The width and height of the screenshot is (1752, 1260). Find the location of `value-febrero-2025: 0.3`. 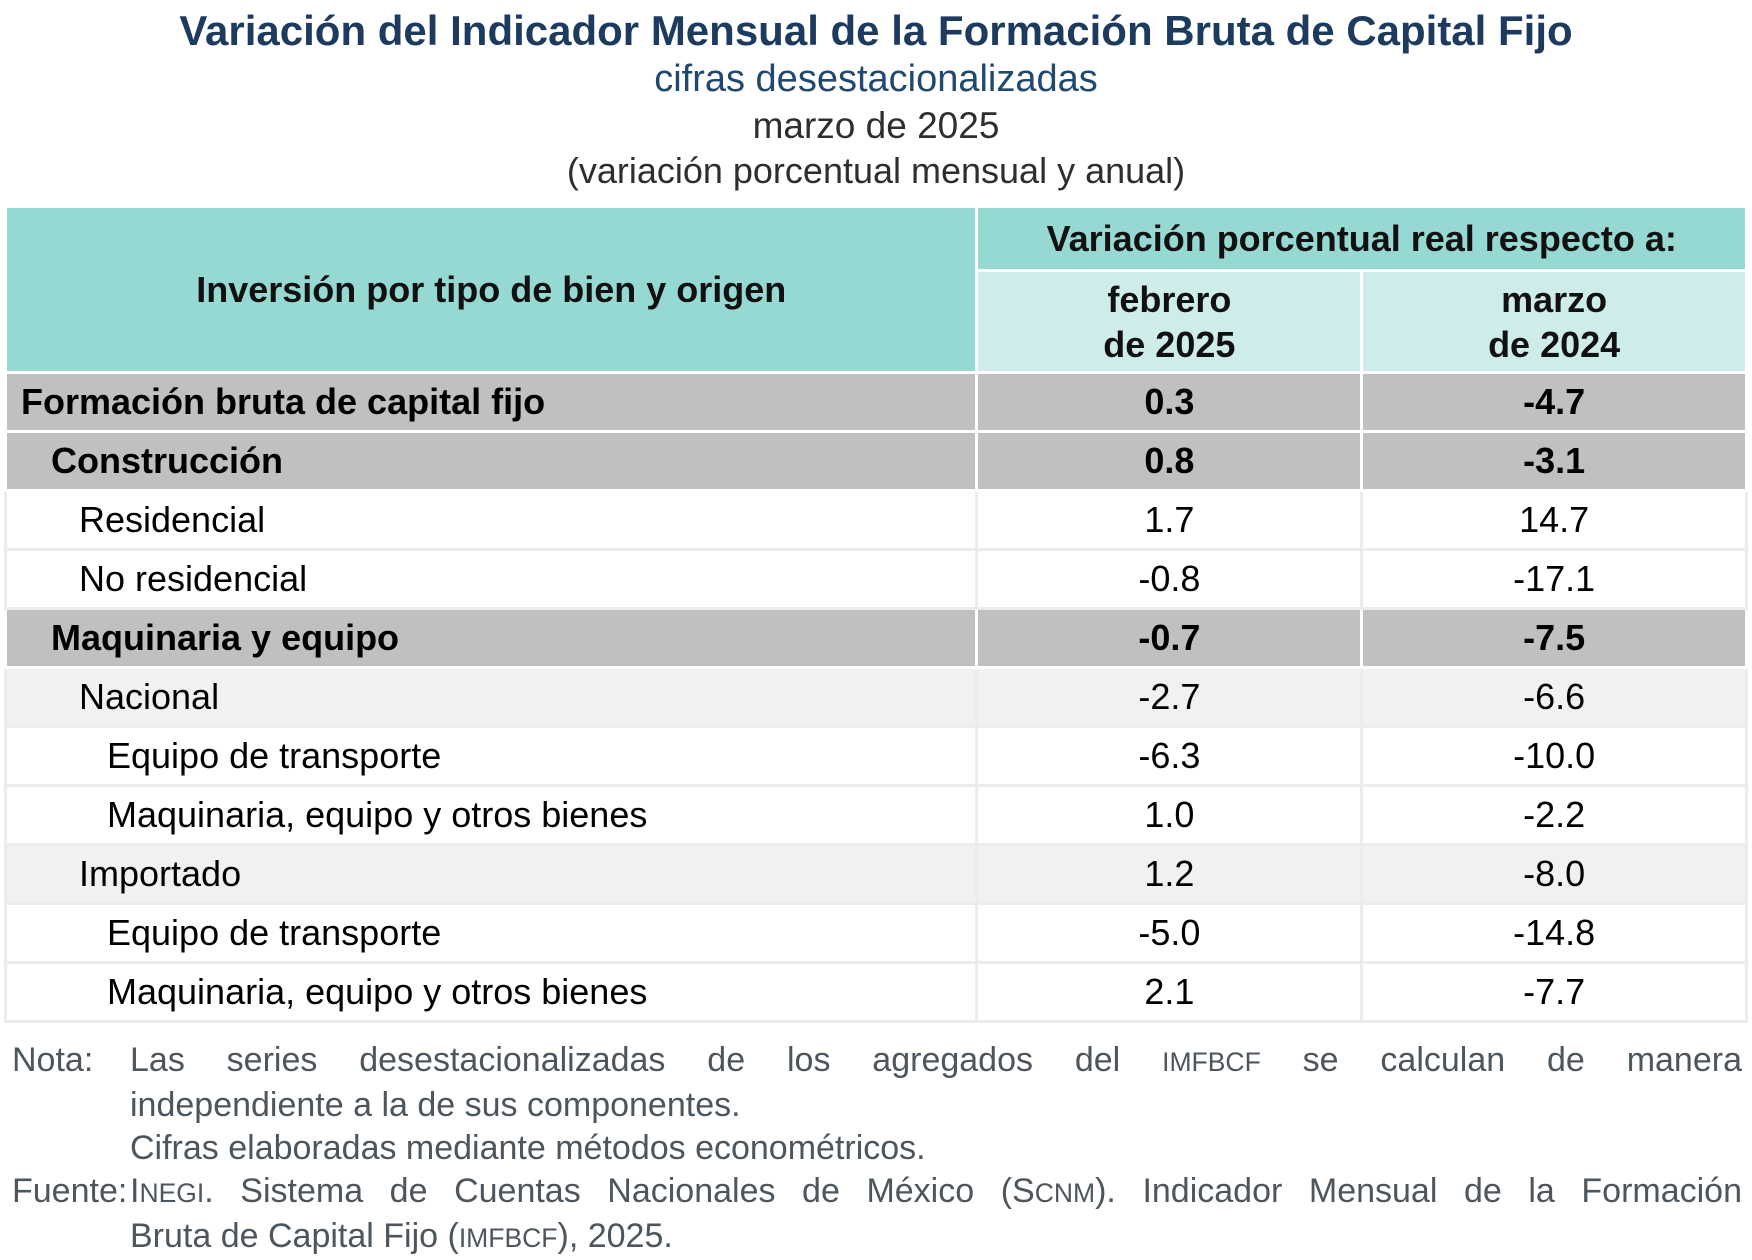

value-febrero-2025: 0.3 is located at coordinates (1169, 402).